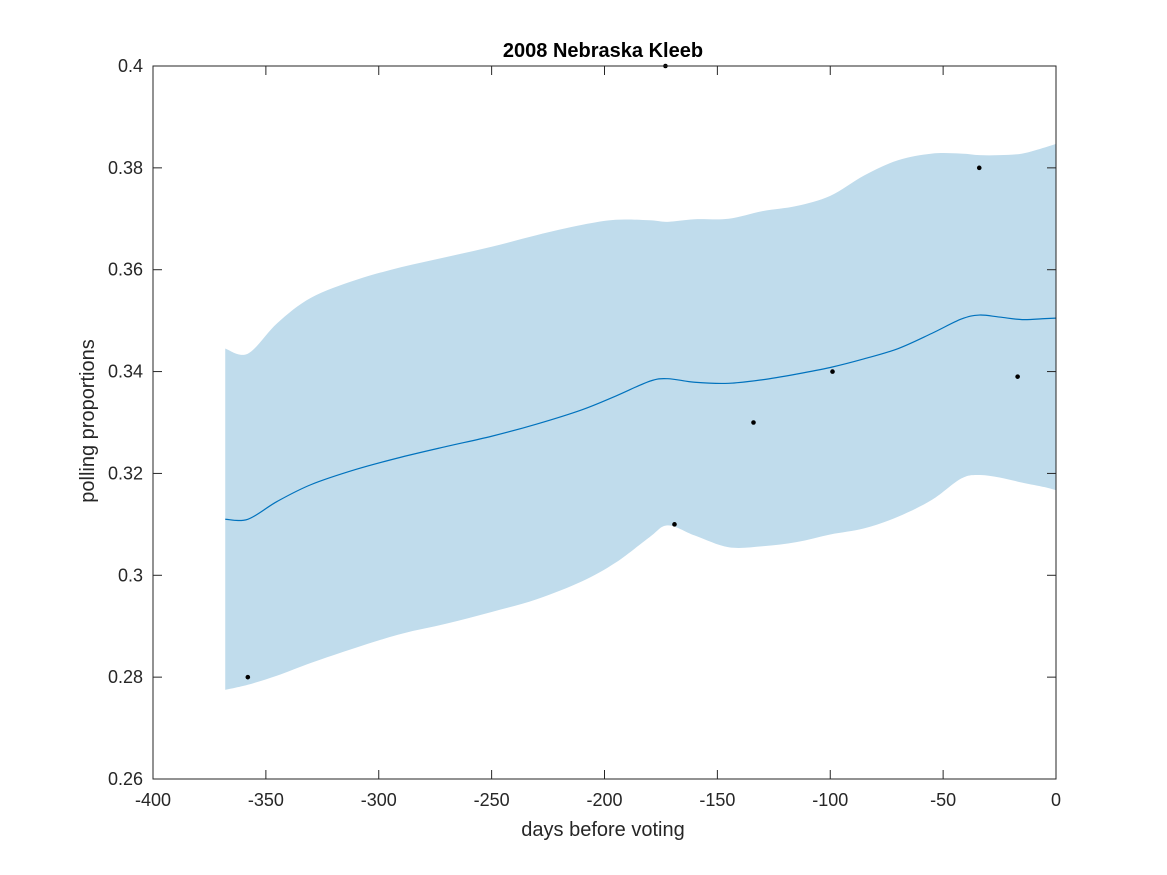 Image resolution: width=1167 pixels, height=875 pixels. I want to click on y-tick-label: 0.38, so click(125, 168).